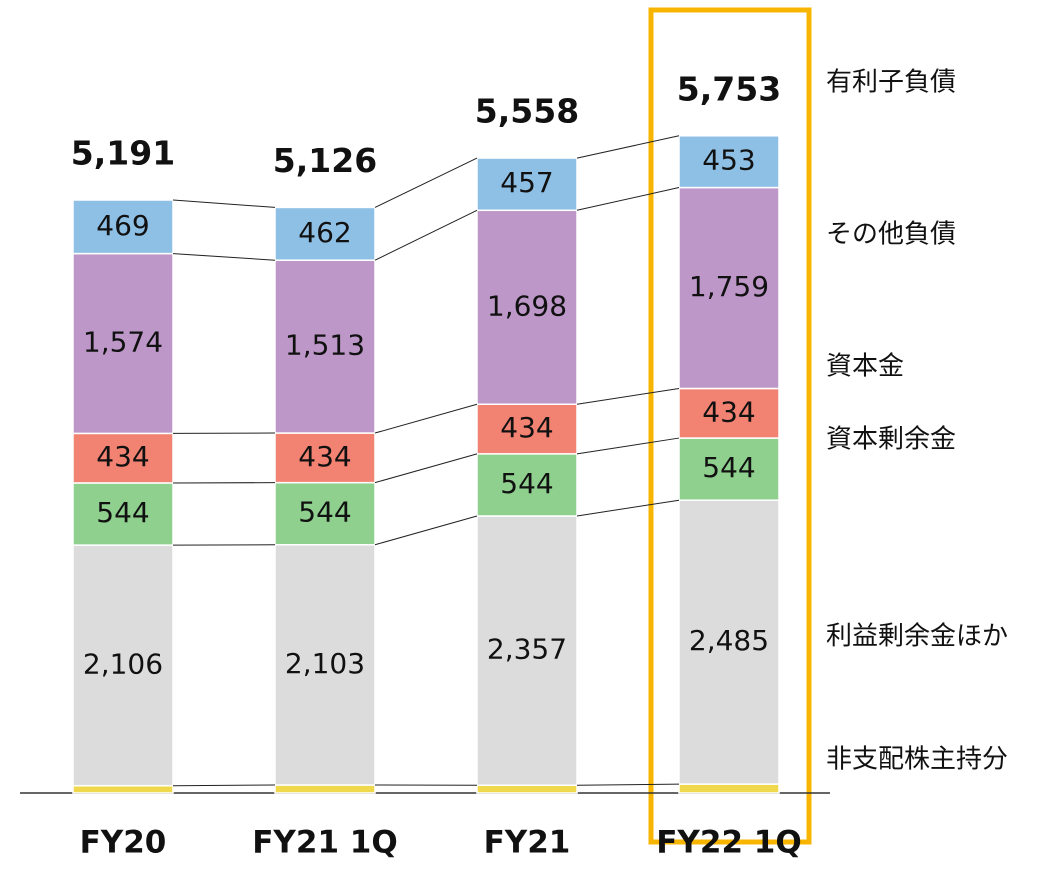  I want to click on value-label: 1,574, so click(123, 341).